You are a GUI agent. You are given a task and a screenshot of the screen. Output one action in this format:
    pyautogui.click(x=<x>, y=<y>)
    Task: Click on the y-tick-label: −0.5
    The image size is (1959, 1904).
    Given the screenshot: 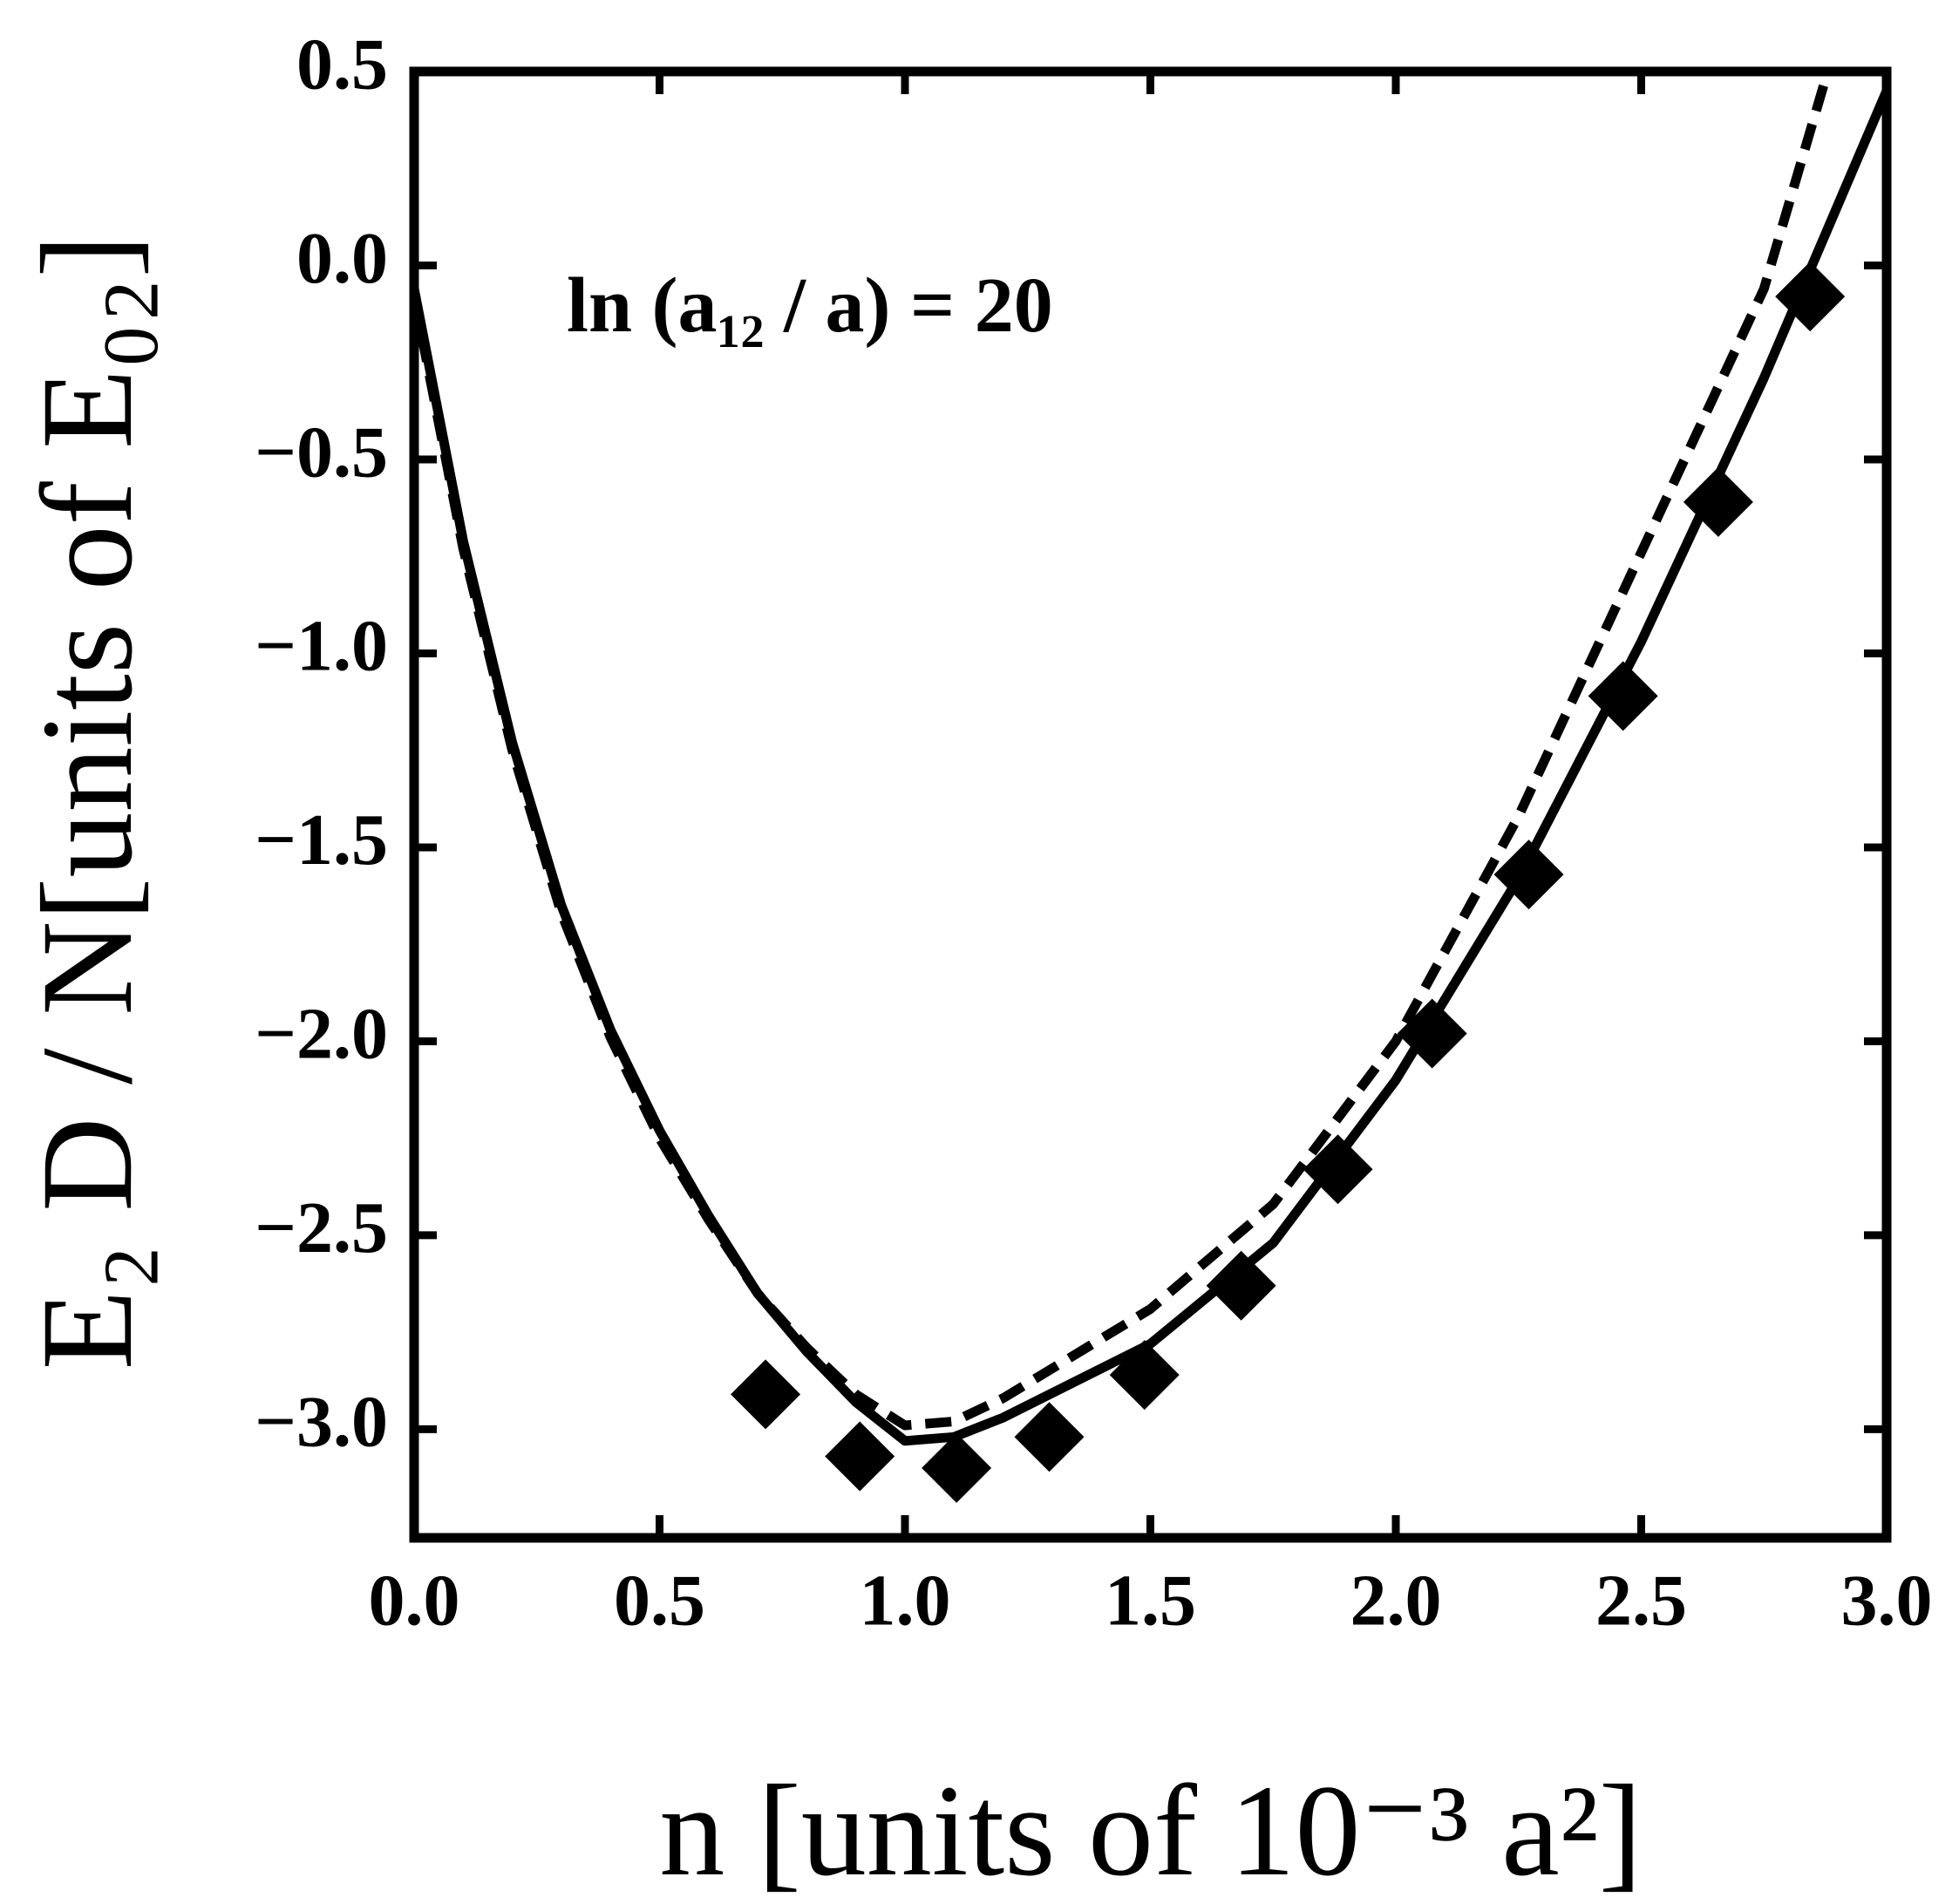 What is the action you would take?
    pyautogui.click(x=322, y=452)
    